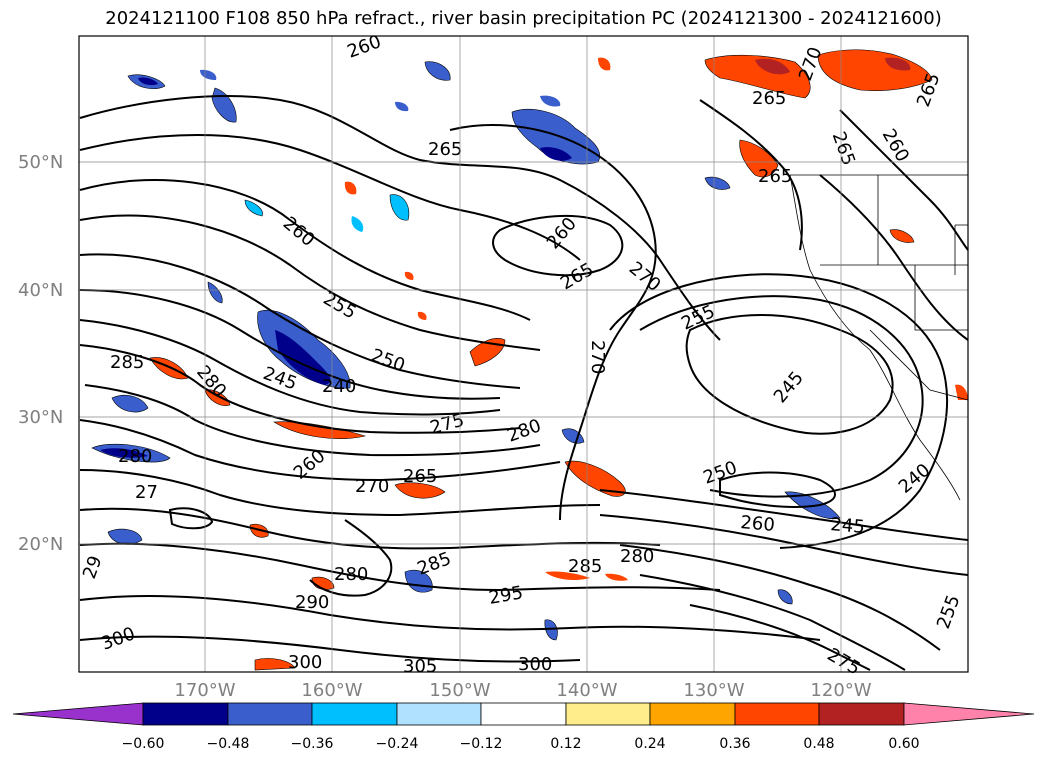 This screenshot has height=765, width=1047. What do you see at coordinates (332, 690) in the screenshot?
I see `lon-label: 160°W` at bounding box center [332, 690].